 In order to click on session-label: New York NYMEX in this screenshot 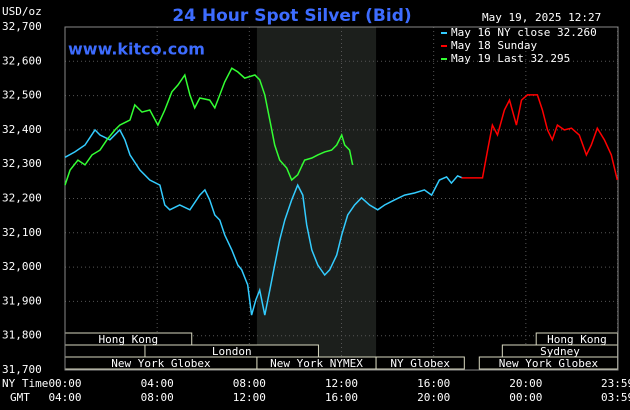, I will do `click(316, 363)`.